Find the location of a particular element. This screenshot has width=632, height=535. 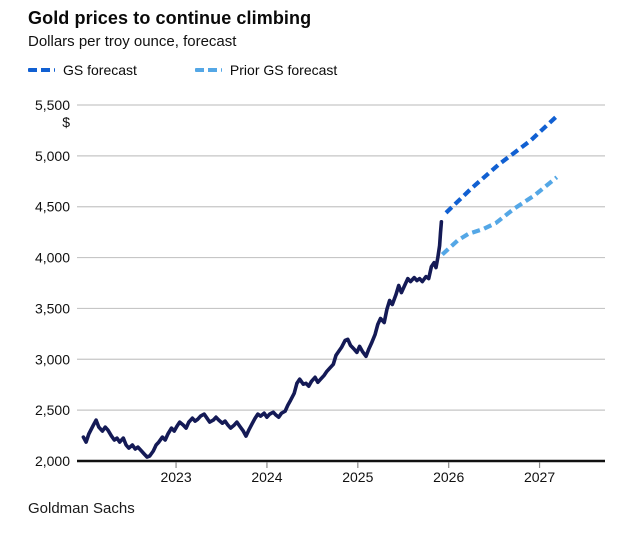

y-axis-tick-label: 2,000 is located at coordinates (52, 461).